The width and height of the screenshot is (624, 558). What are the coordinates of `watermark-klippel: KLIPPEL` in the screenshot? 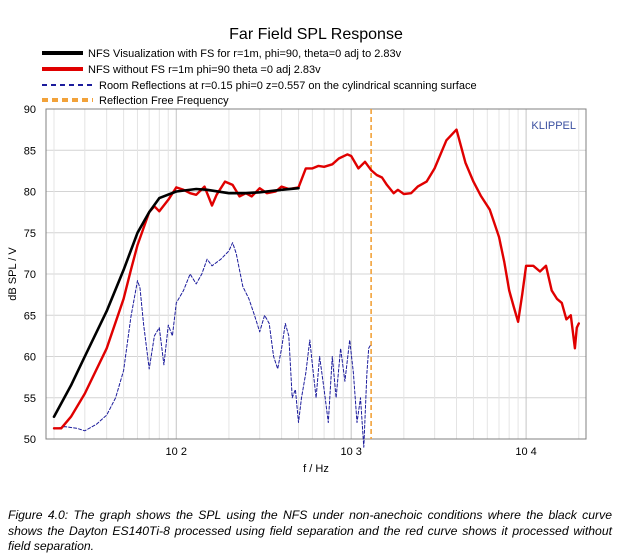 It's located at (553, 126).